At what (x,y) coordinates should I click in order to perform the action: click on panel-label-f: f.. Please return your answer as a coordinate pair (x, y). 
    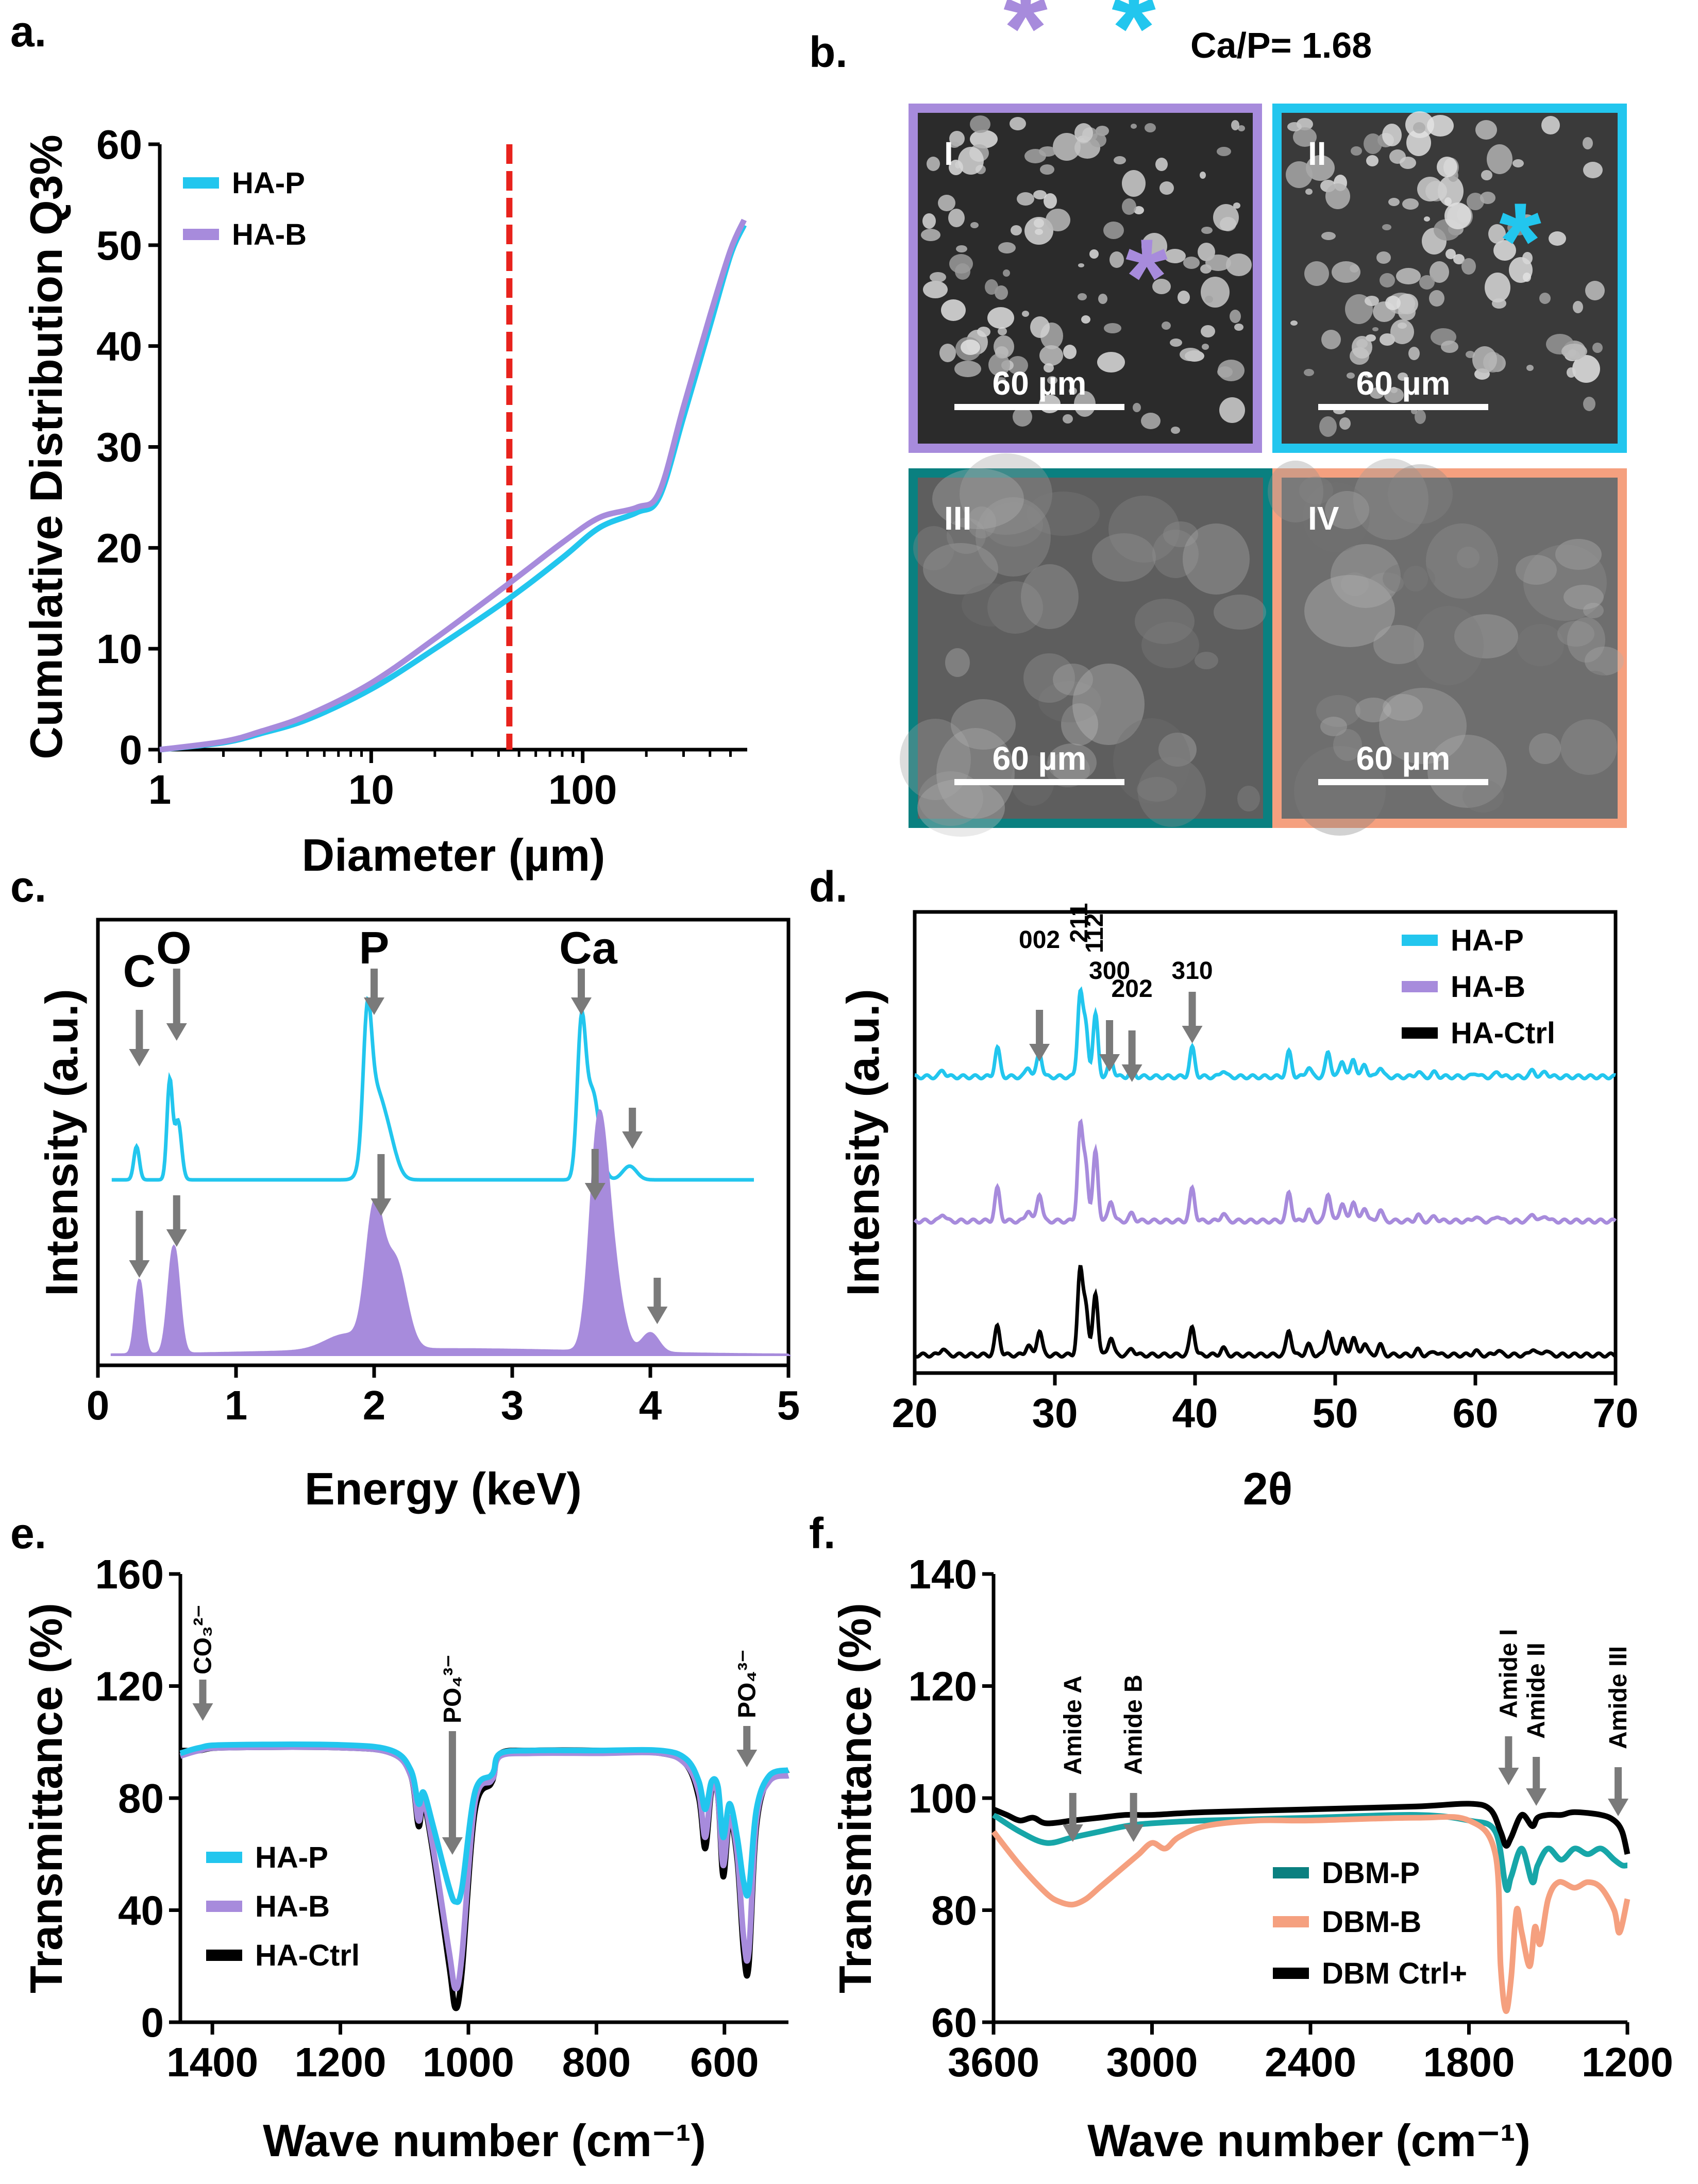
    Looking at the image, I should click on (822, 1533).